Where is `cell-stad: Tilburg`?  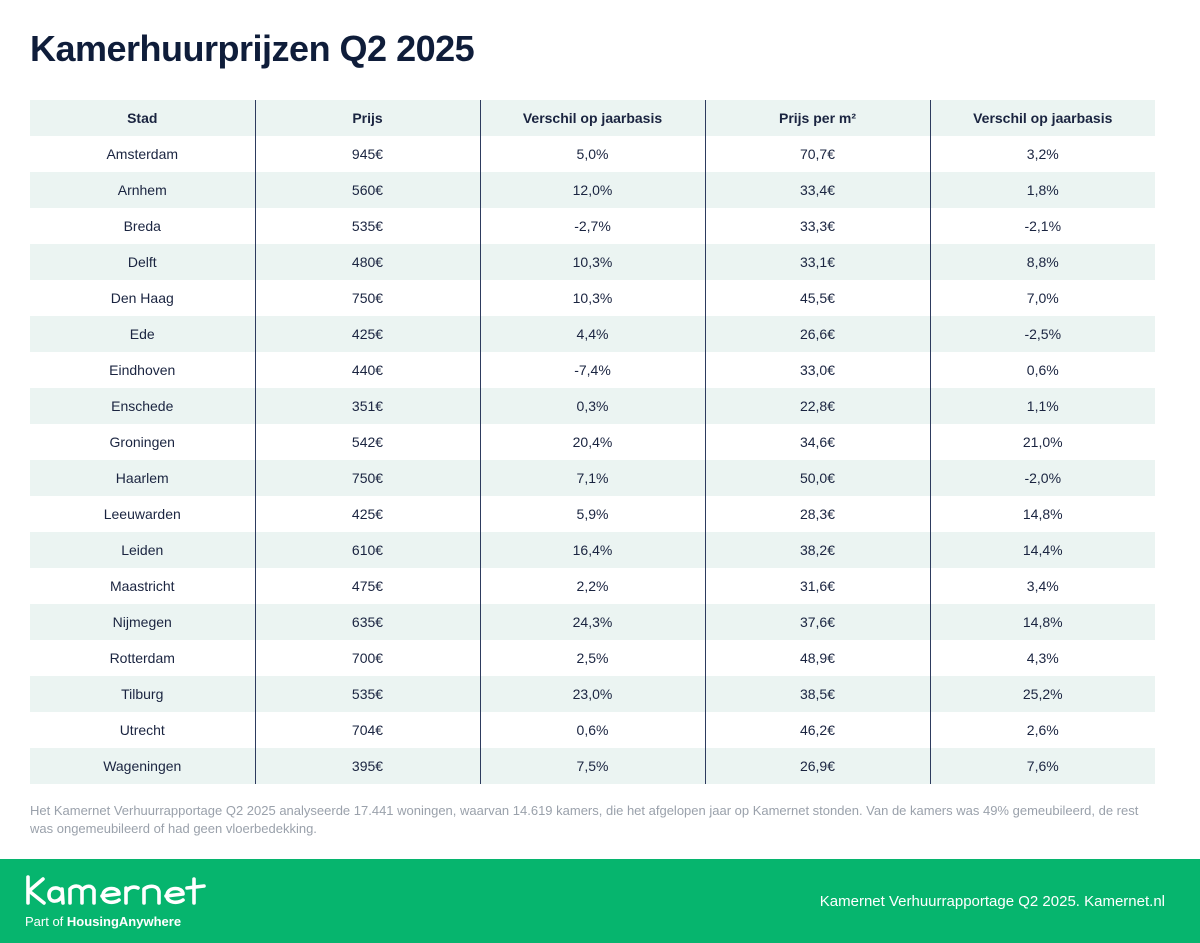 cell-stad: Tilburg is located at coordinates (142, 694).